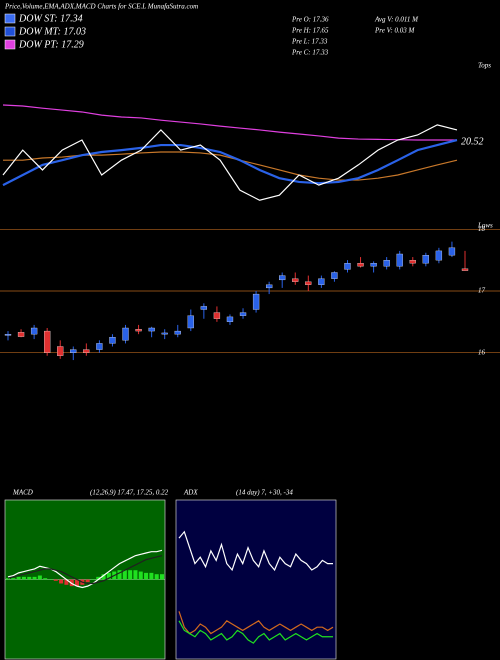 The height and width of the screenshot is (660, 500). Describe the element at coordinates (50, 18) in the screenshot. I see `legend-label: DOW ST: 17.34` at that location.